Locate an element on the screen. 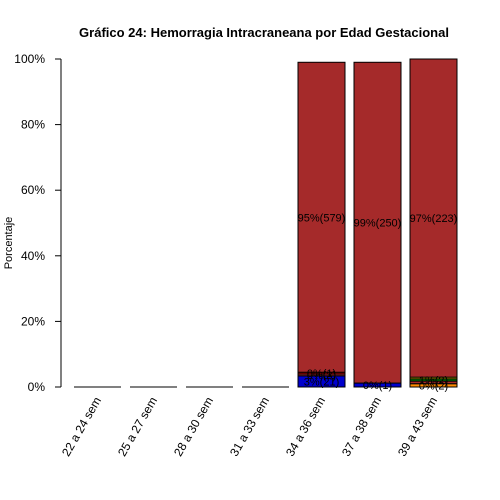 The width and height of the screenshot is (500, 500). x-tick-label: 31 a 33 sem is located at coordinates (249, 427).